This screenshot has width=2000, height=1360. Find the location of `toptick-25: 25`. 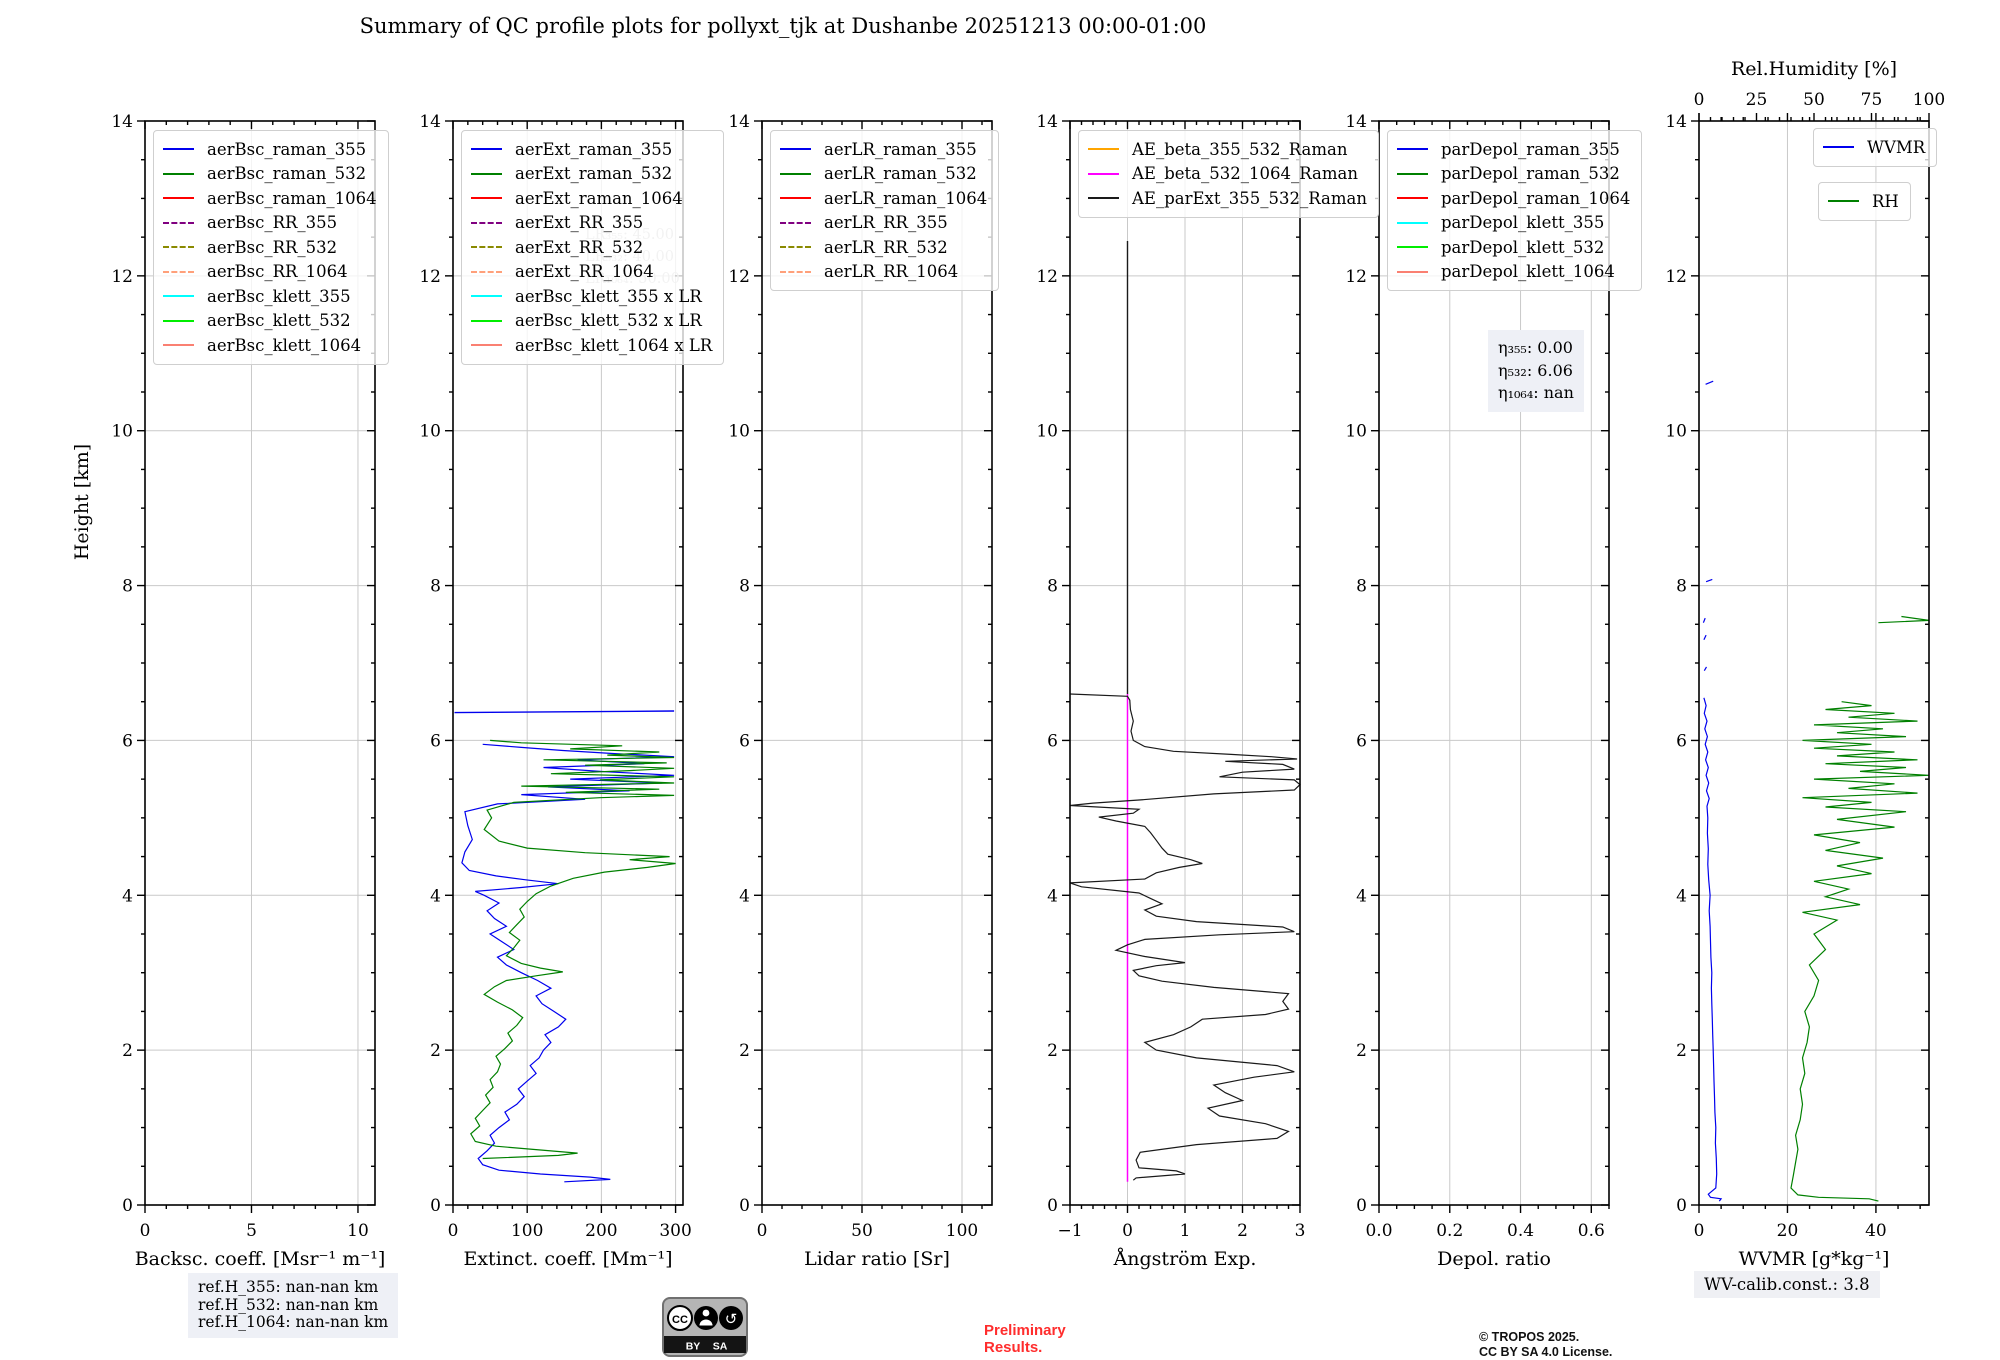

toptick-25: 25 is located at coordinates (1757, 100).